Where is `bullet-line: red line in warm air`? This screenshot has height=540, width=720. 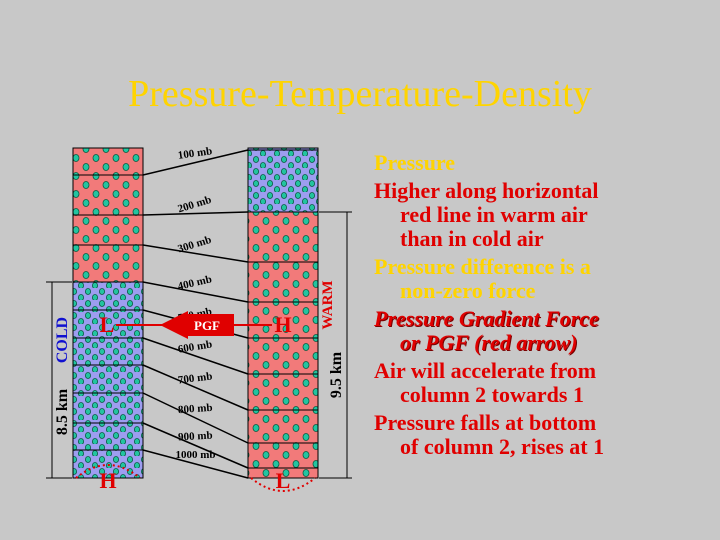
bullet-line: red line in warm air is located at coordinates (494, 214).